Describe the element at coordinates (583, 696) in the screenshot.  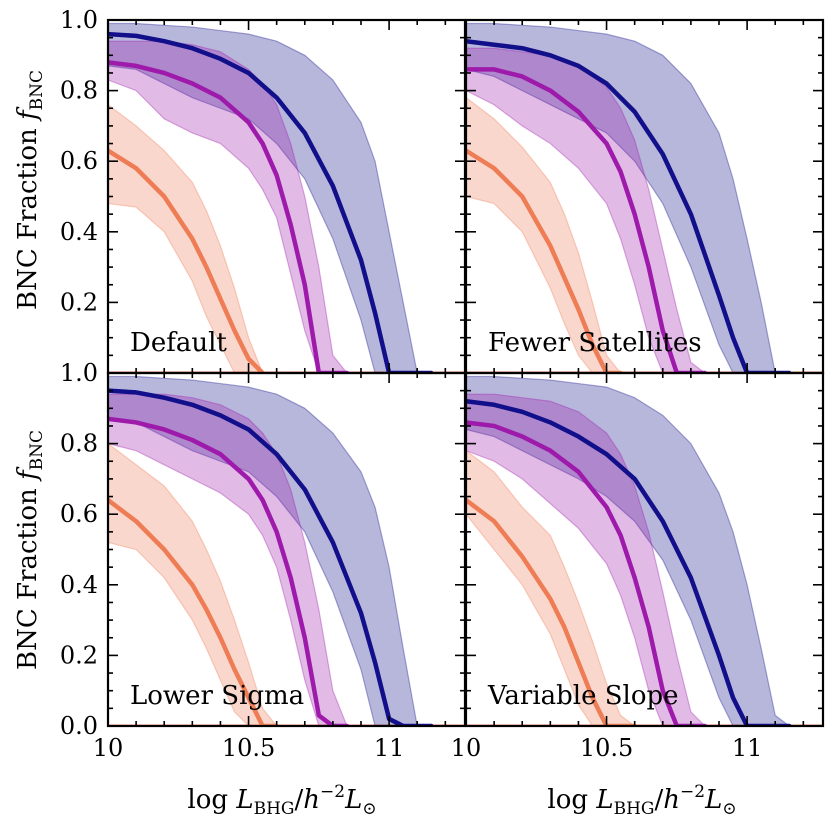
I see `panel-label: Variable Slope` at that location.